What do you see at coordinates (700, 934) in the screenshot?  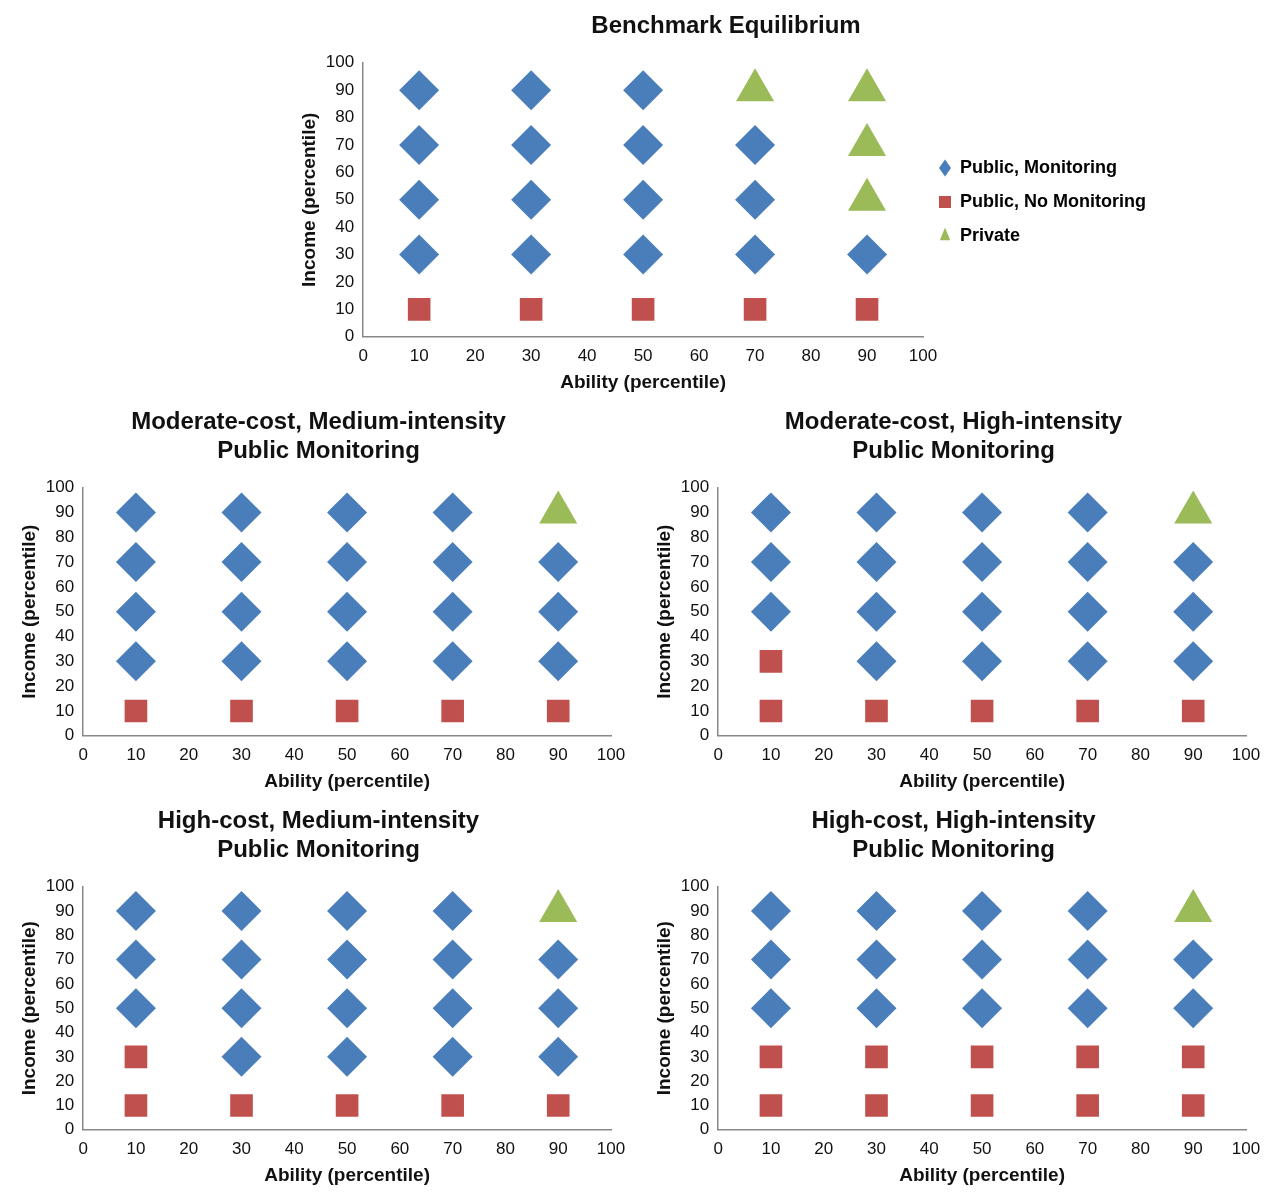 I see `y-tick-label: 80` at bounding box center [700, 934].